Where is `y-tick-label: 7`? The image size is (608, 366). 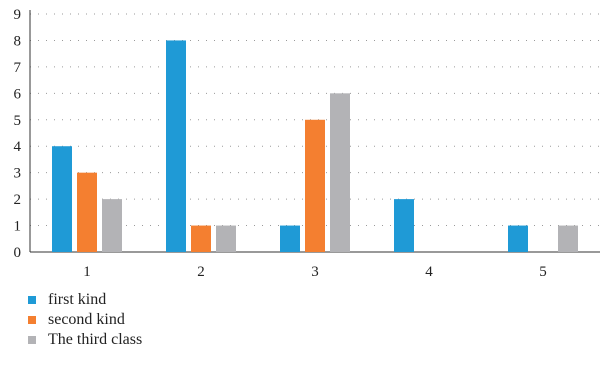 y-tick-label: 7 is located at coordinates (18, 68).